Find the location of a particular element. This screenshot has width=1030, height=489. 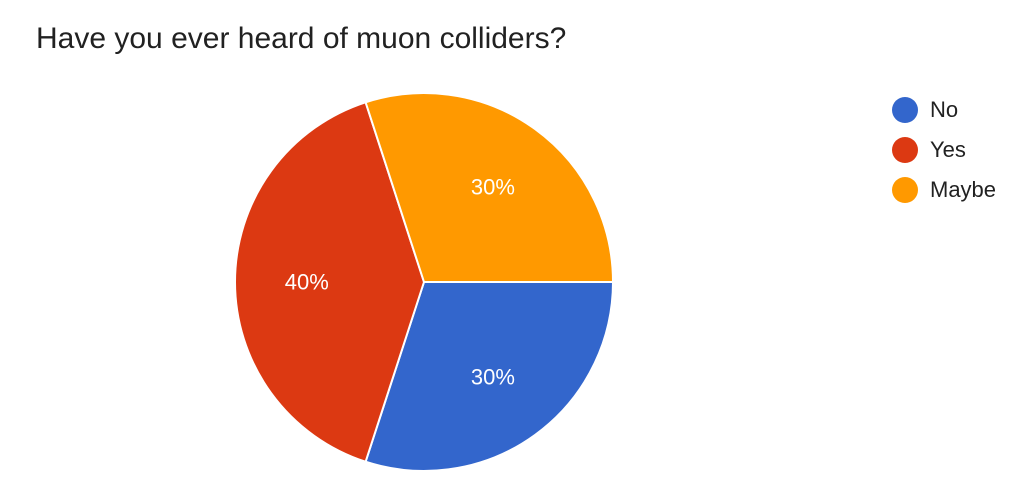

pie-slice-labels: 30% 40% 30% is located at coordinates (400, 282).